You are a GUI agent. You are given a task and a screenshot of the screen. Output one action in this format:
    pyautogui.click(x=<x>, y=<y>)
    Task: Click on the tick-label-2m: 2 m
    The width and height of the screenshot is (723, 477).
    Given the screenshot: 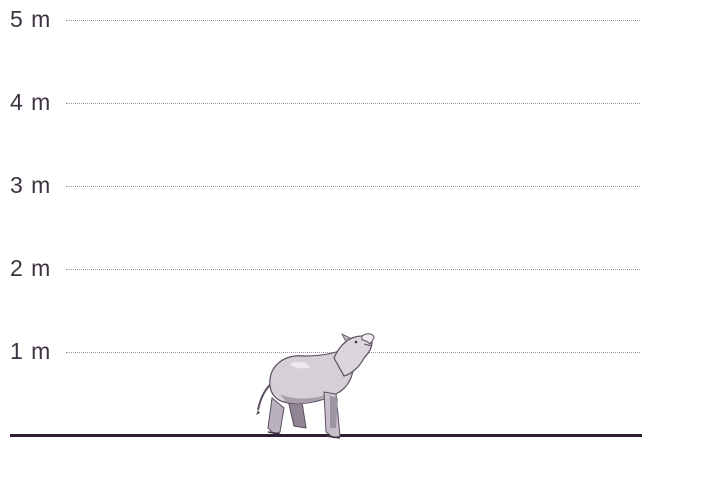 What is the action you would take?
    pyautogui.click(x=31, y=268)
    